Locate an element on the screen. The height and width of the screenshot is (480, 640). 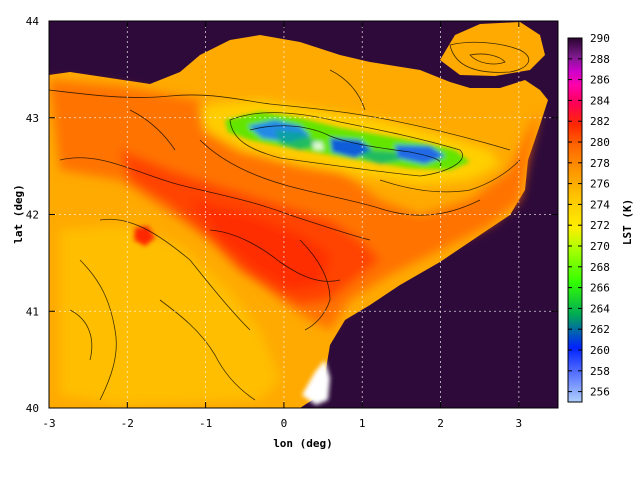
colorbar-tick-label: 288 is located at coordinates (600, 59).